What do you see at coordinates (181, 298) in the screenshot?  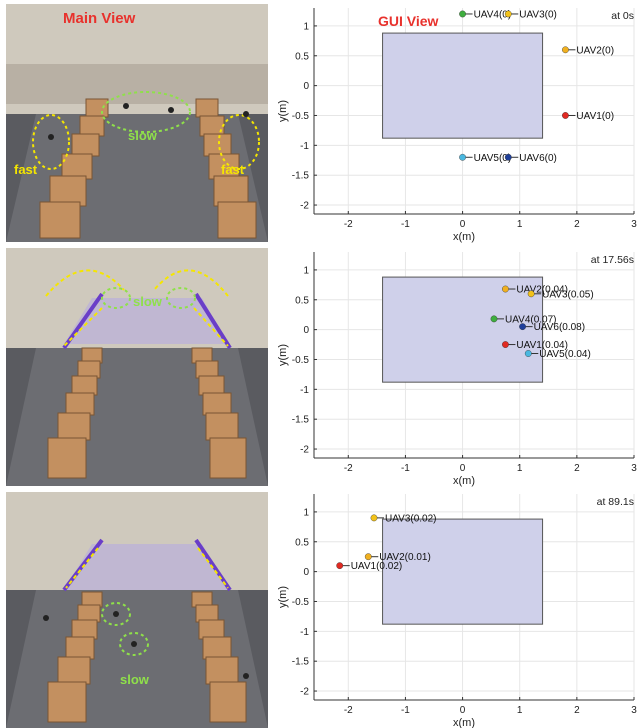 I see `slow-circle-right` at bounding box center [181, 298].